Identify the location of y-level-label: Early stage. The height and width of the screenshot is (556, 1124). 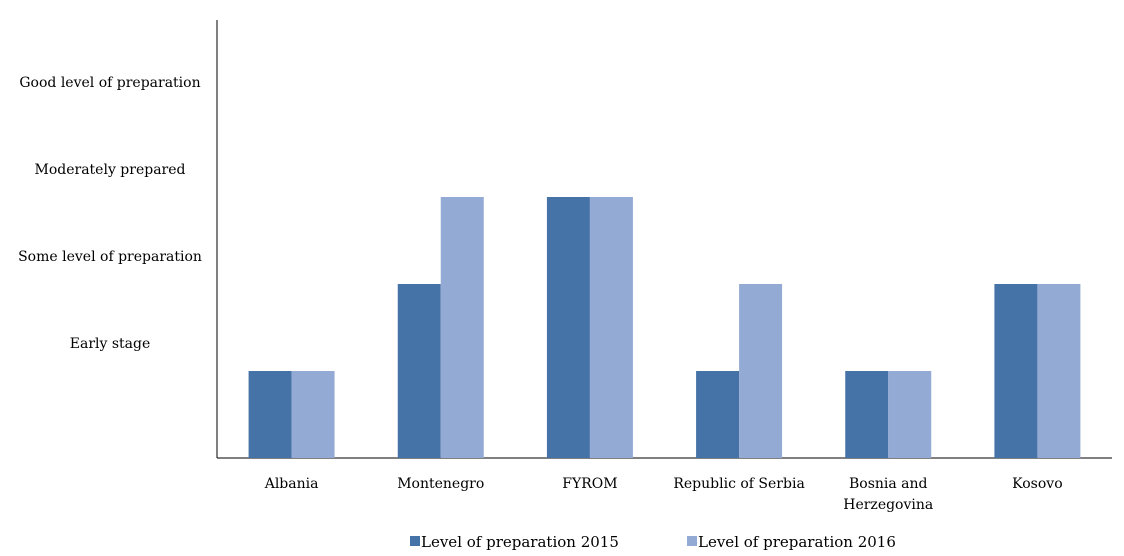
(110, 344).